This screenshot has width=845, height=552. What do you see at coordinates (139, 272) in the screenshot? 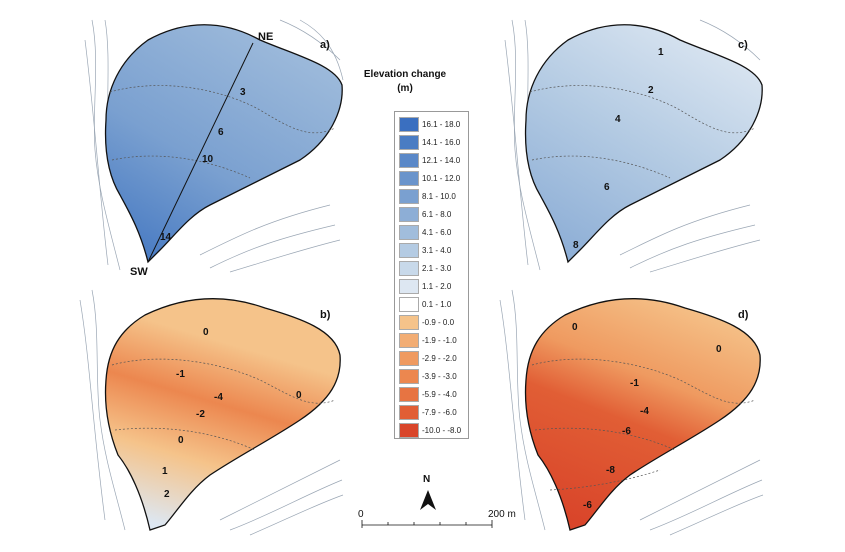
I see `label-sw: SW` at bounding box center [139, 272].